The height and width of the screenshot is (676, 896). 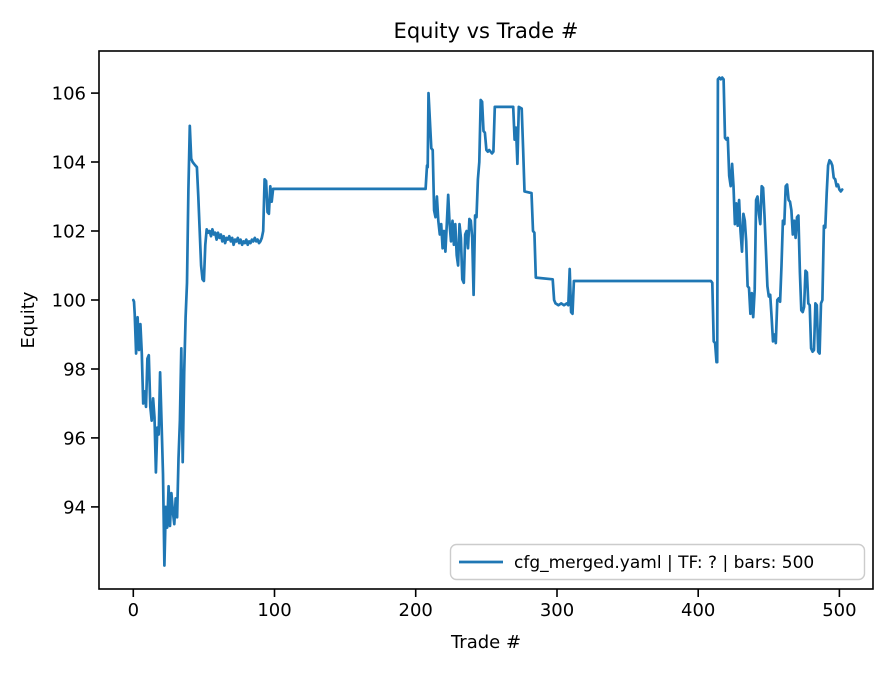 I want to click on legend: cfg_merged.yaml | TF: ? | bars: 500, so click(x=657, y=562).